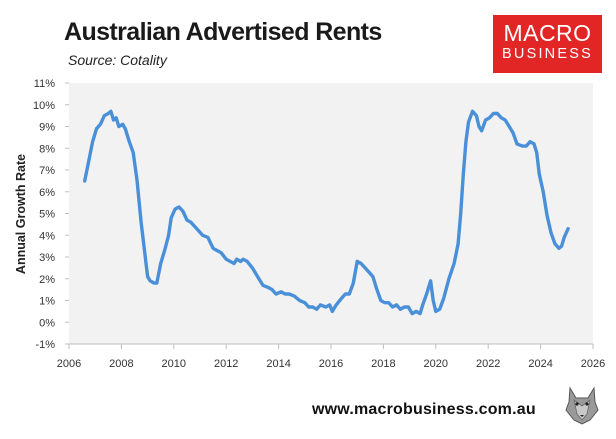  I want to click on x-tick-label: 2020, so click(436, 364).